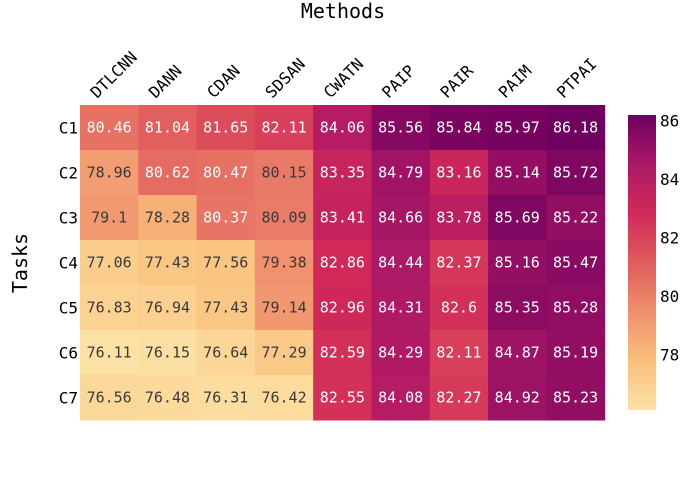 The image size is (700, 500). I want to click on cell-value-label: 81.65, so click(225, 128).